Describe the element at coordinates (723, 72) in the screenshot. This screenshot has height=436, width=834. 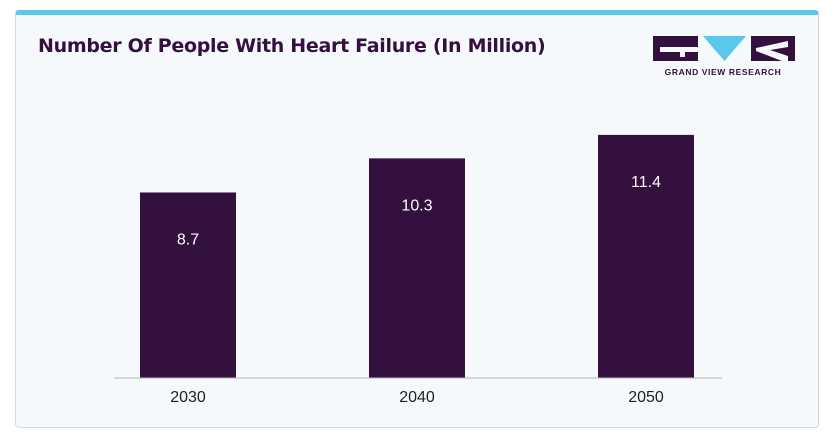
I see `logo-text: GRAND VIEW RESEARCH` at that location.